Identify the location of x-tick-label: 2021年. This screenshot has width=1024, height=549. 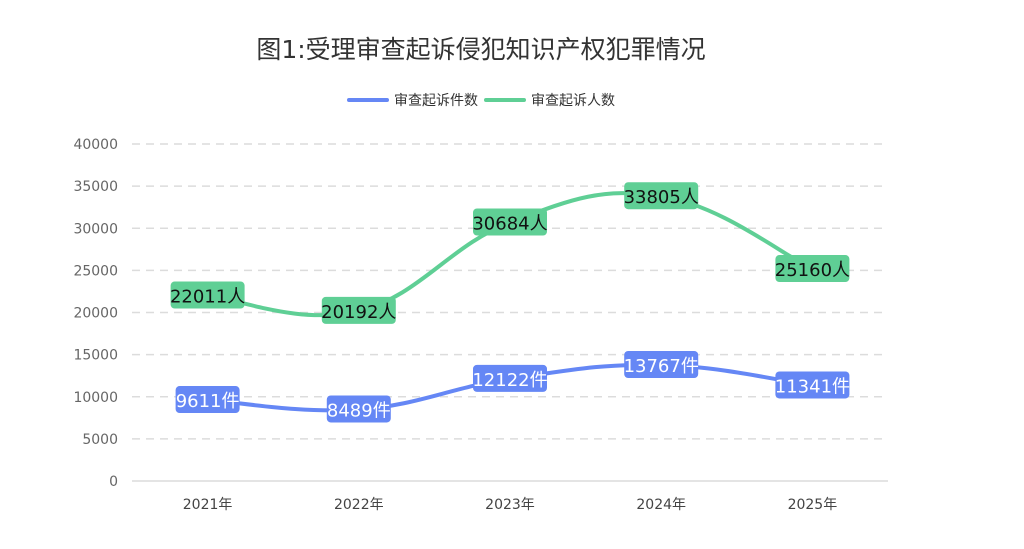
(208, 505).